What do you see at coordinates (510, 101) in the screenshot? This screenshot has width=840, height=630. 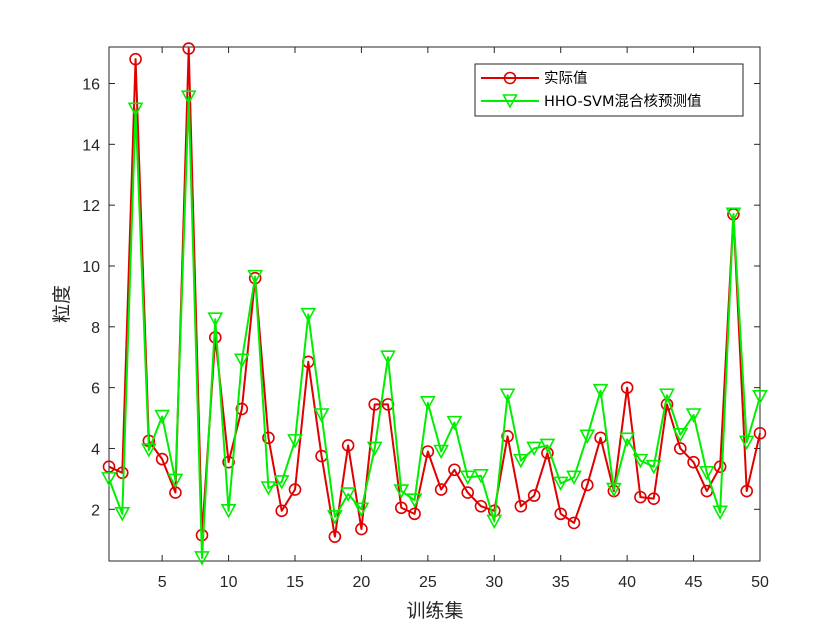 I see `legend-marker-predicted` at bounding box center [510, 101].